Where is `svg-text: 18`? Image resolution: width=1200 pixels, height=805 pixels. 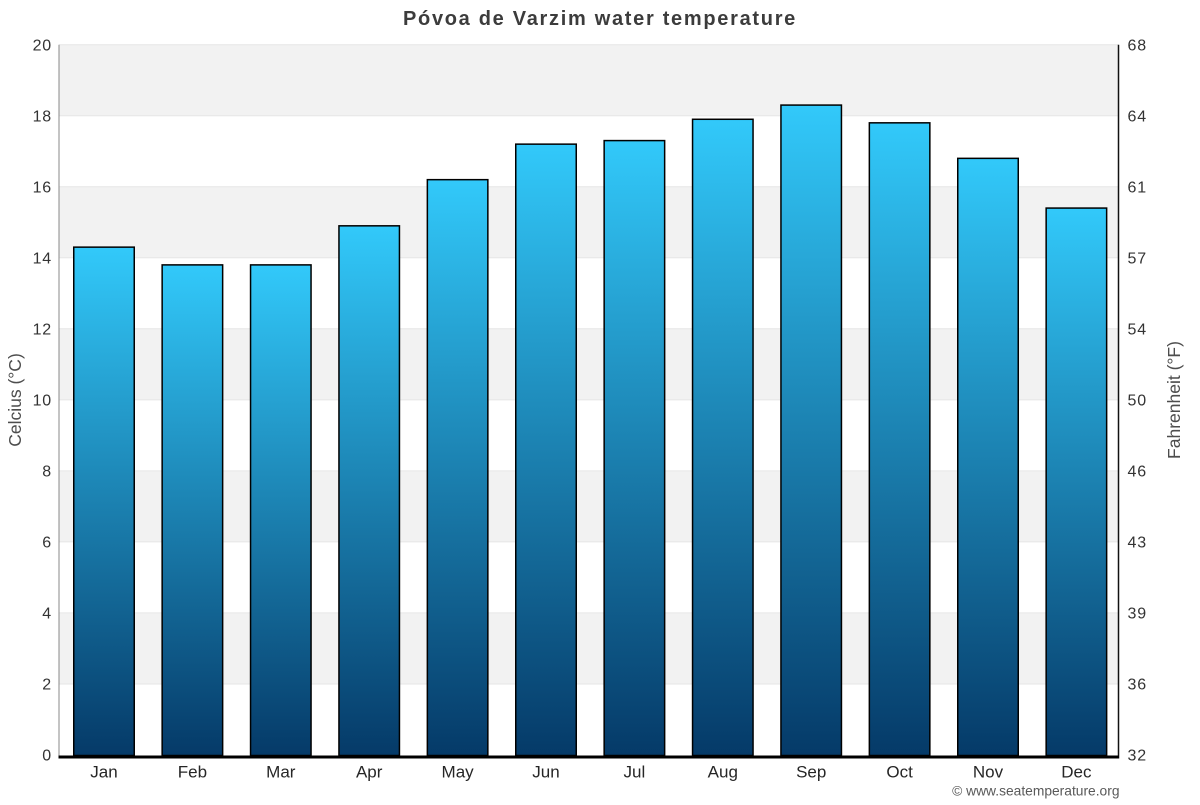 svg-text: 18 is located at coordinates (42, 116).